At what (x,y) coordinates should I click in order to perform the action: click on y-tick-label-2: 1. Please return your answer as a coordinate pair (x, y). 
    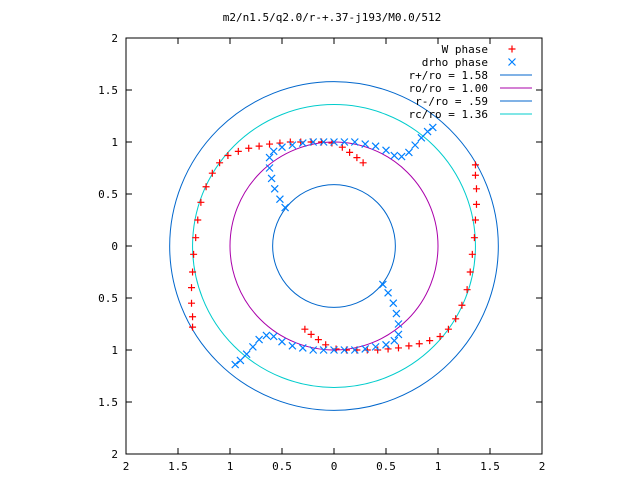
    Looking at the image, I should click on (114, 350).